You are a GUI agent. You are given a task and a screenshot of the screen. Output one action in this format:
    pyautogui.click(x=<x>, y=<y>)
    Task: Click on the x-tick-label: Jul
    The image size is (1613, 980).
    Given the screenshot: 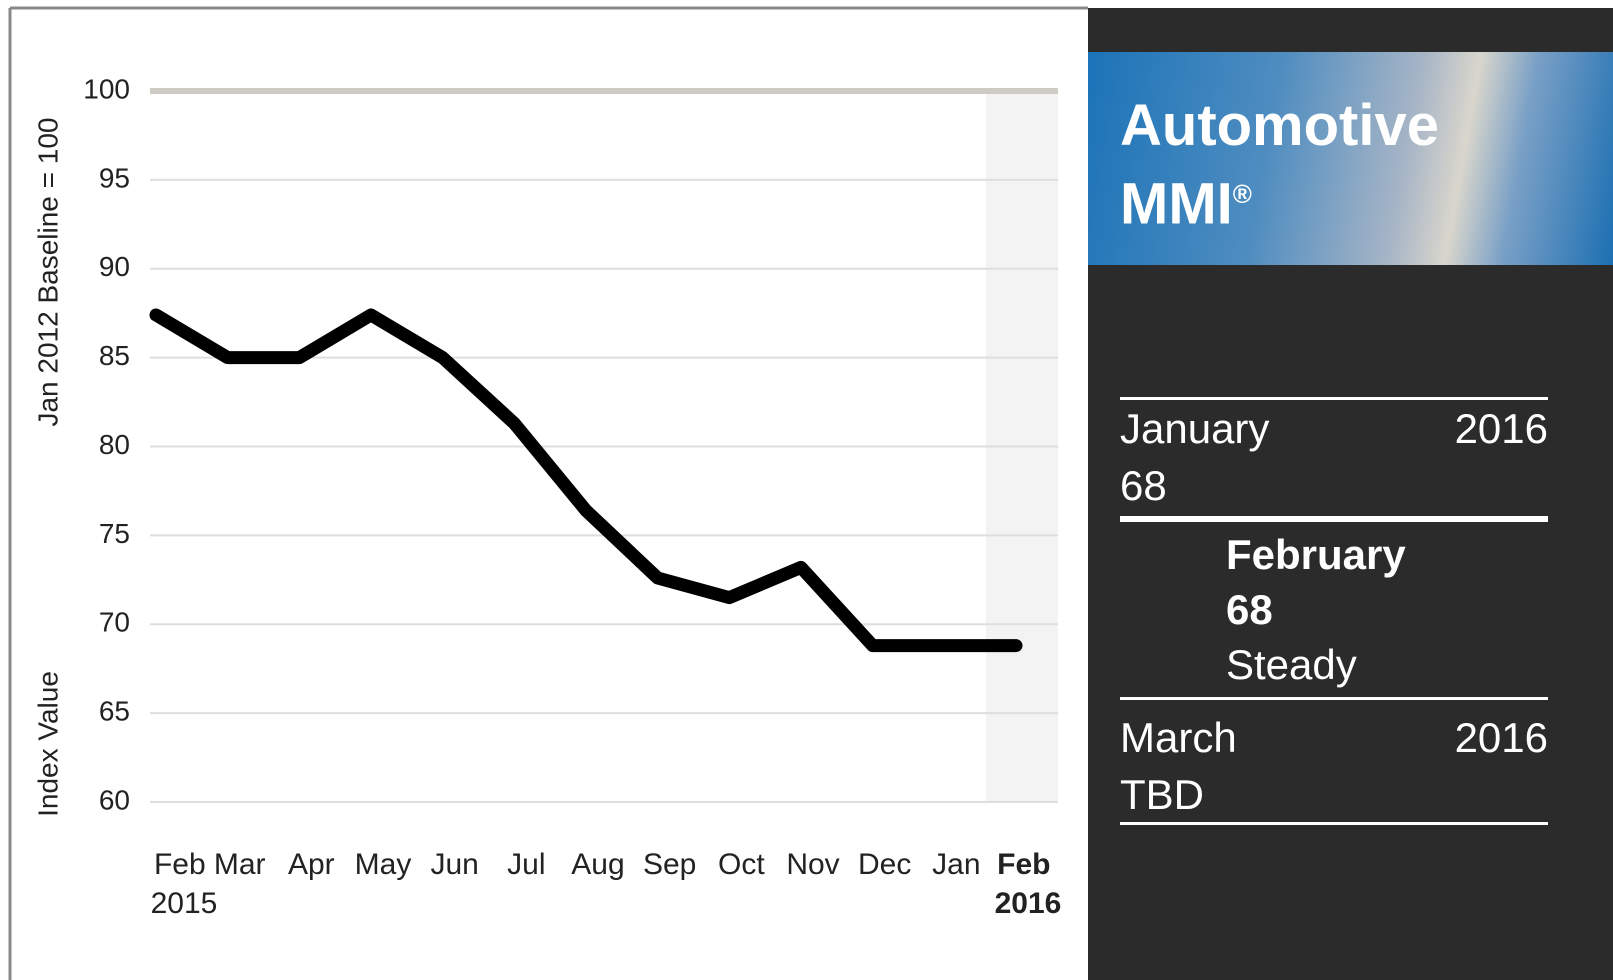 What is the action you would take?
    pyautogui.click(x=526, y=864)
    